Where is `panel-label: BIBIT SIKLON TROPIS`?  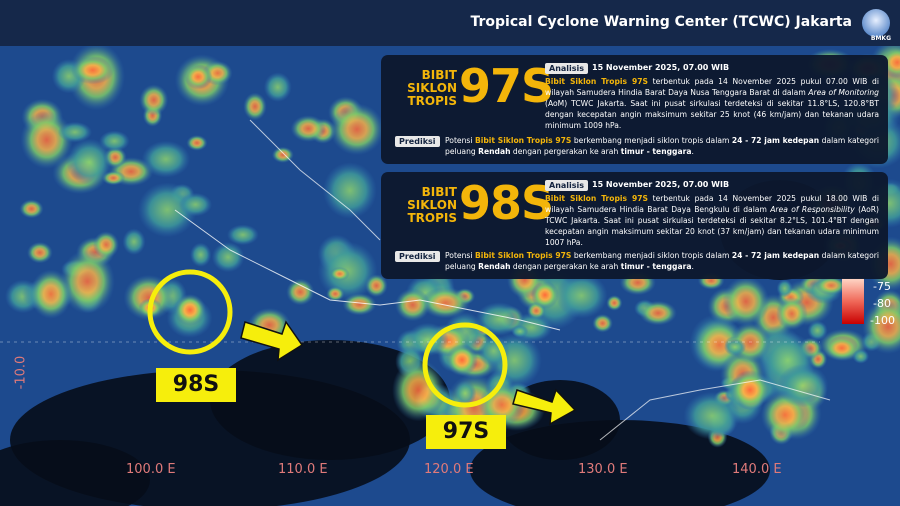 panel-label: BIBIT SIKLON TROPIS is located at coordinates (430, 205).